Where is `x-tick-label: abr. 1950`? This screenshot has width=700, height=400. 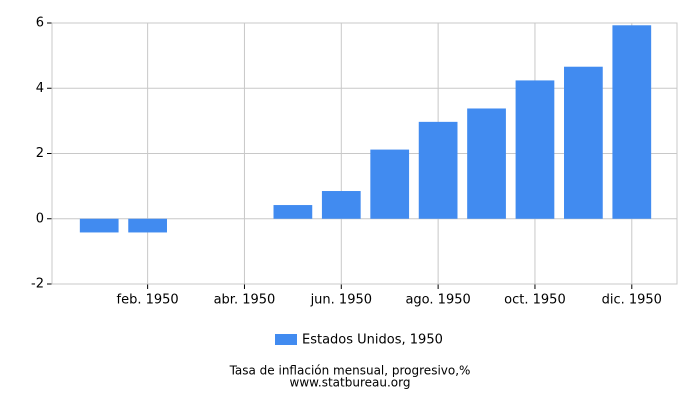 x-tick-label: abr. 1950 is located at coordinates (245, 300).